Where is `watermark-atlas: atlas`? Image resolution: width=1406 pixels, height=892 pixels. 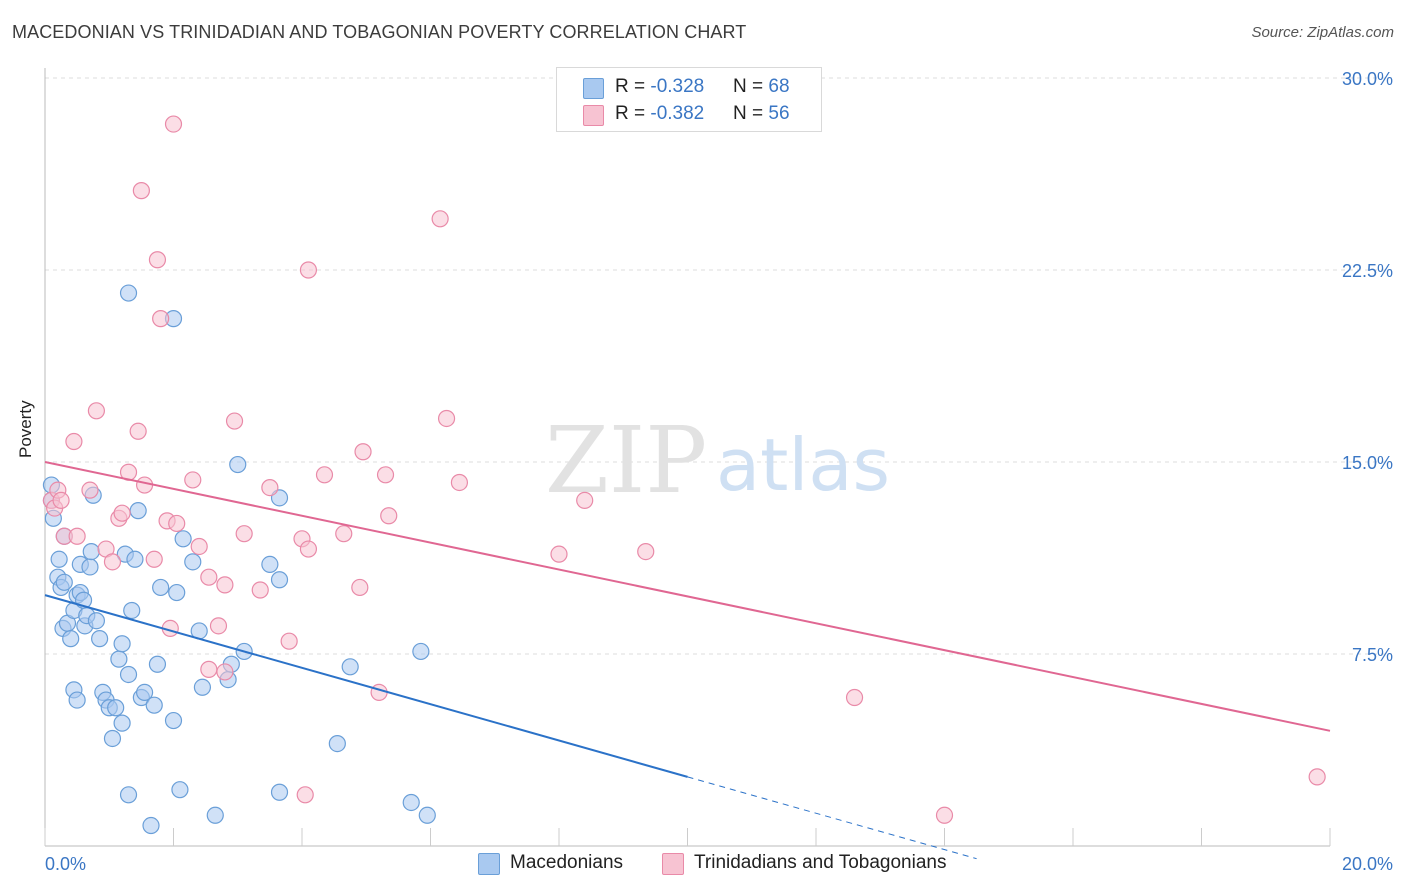
watermark-atlas: atlas is located at coordinates (803, 465).